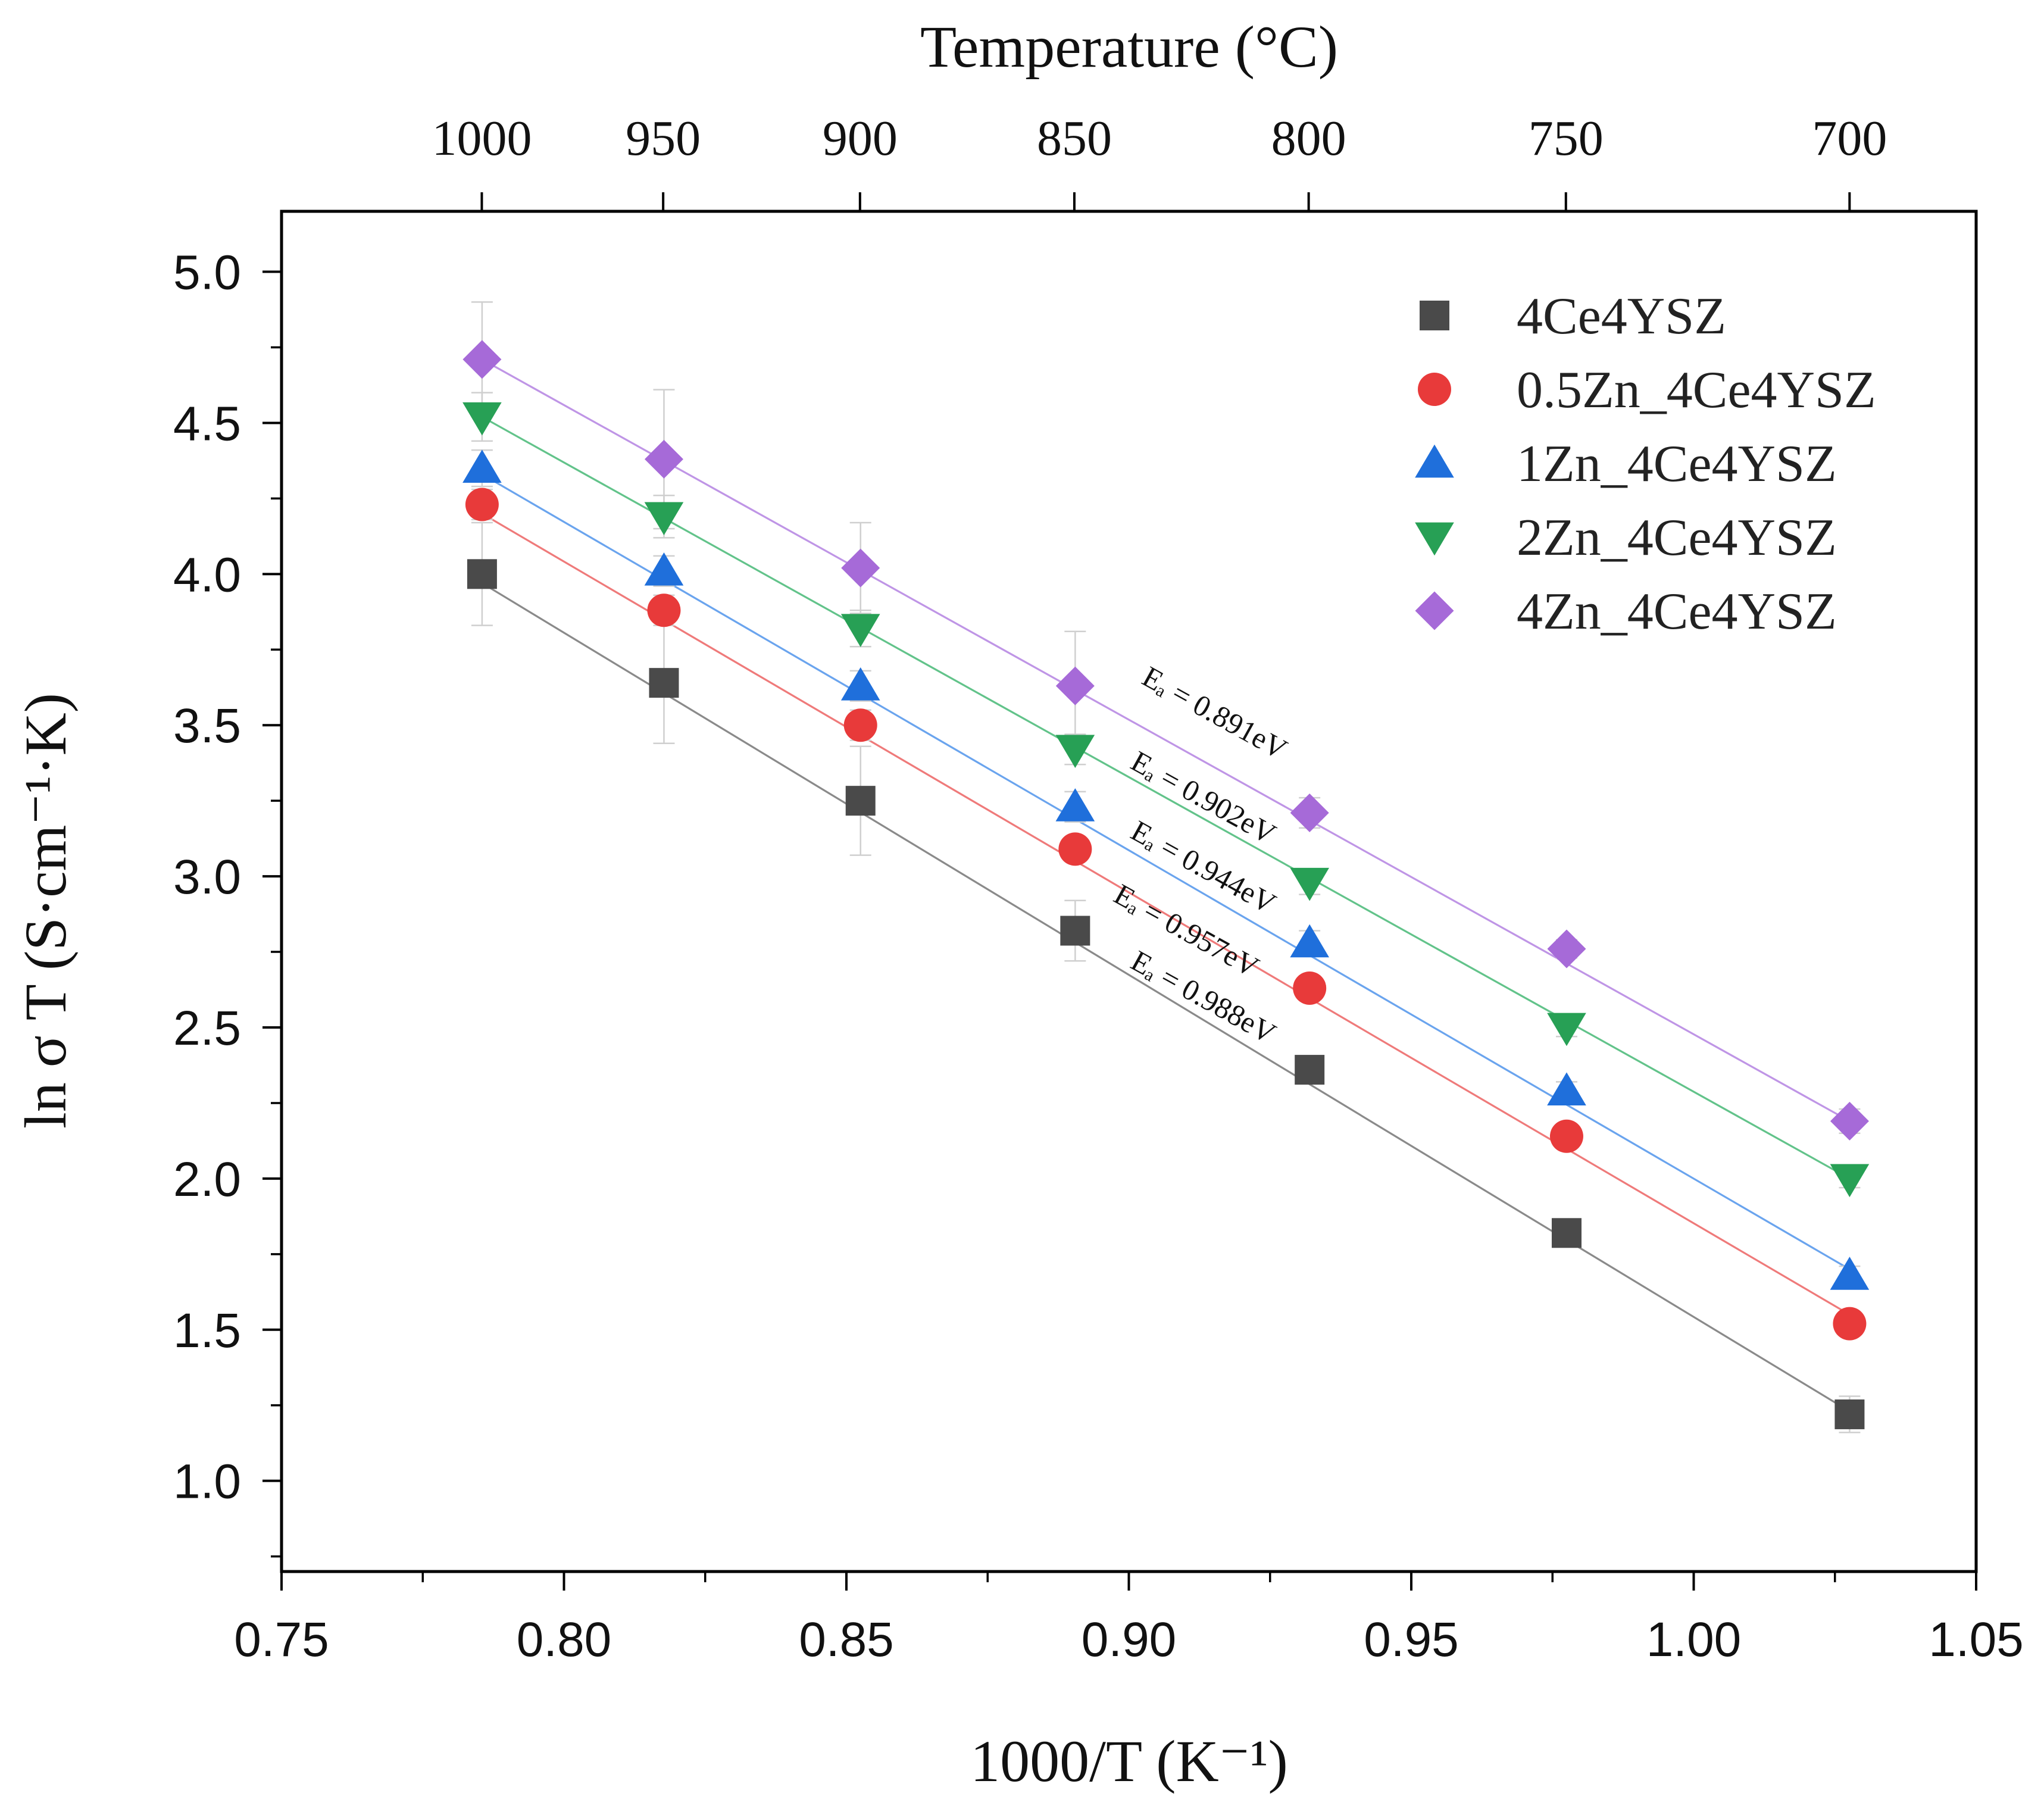 Image resolution: width=2044 pixels, height=1815 pixels. Describe the element at coordinates (45, 911) in the screenshot. I see `y-axis-title: ln σ T (S·cm⁻¹·K)` at that location.